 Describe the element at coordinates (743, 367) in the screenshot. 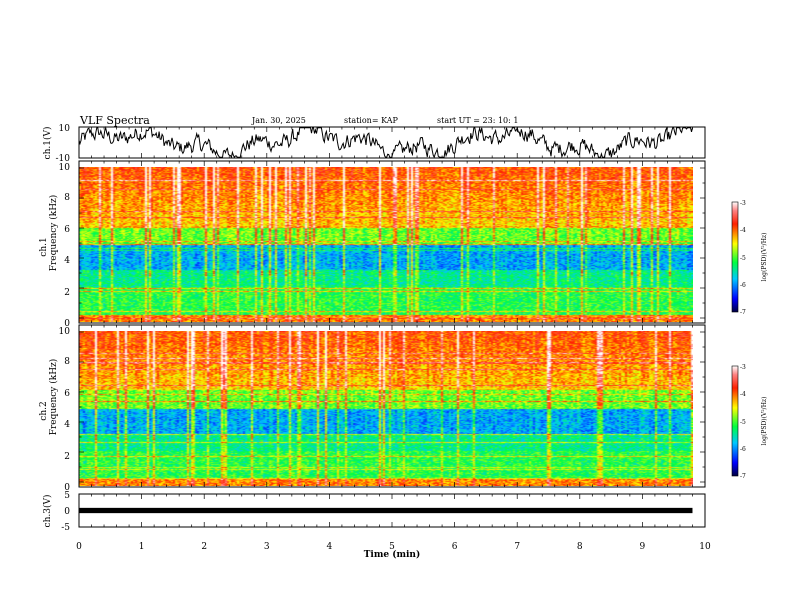

I see `ch2-cbar-tick-3: -3` at that location.